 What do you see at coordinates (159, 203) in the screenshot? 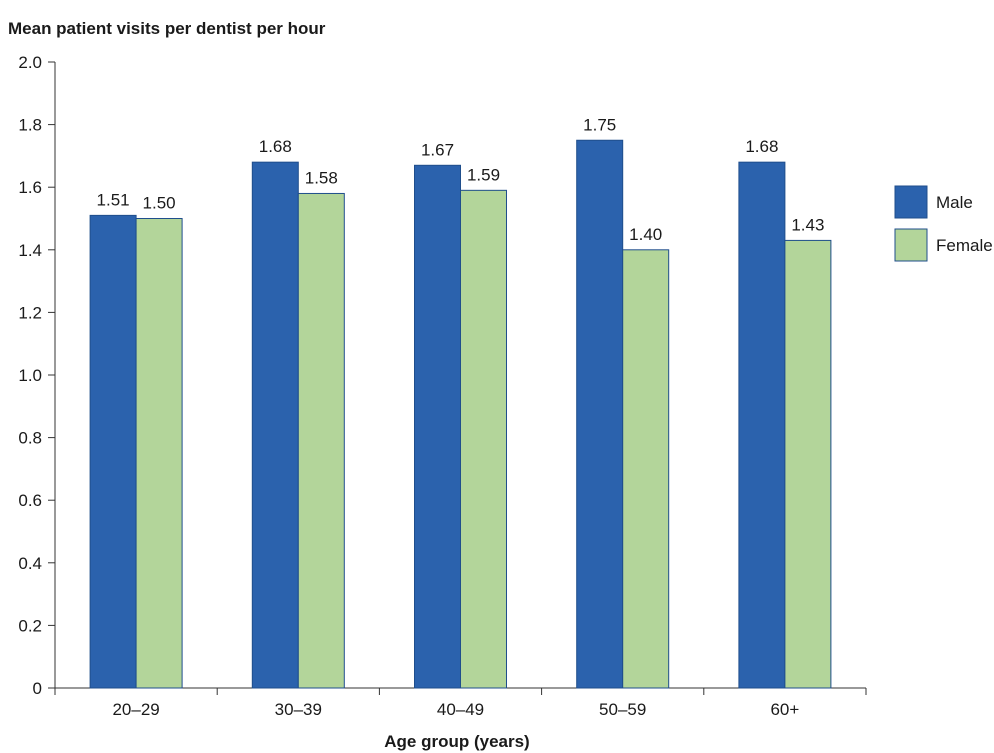
I see `data-label-female-0: 1.50` at bounding box center [159, 203].